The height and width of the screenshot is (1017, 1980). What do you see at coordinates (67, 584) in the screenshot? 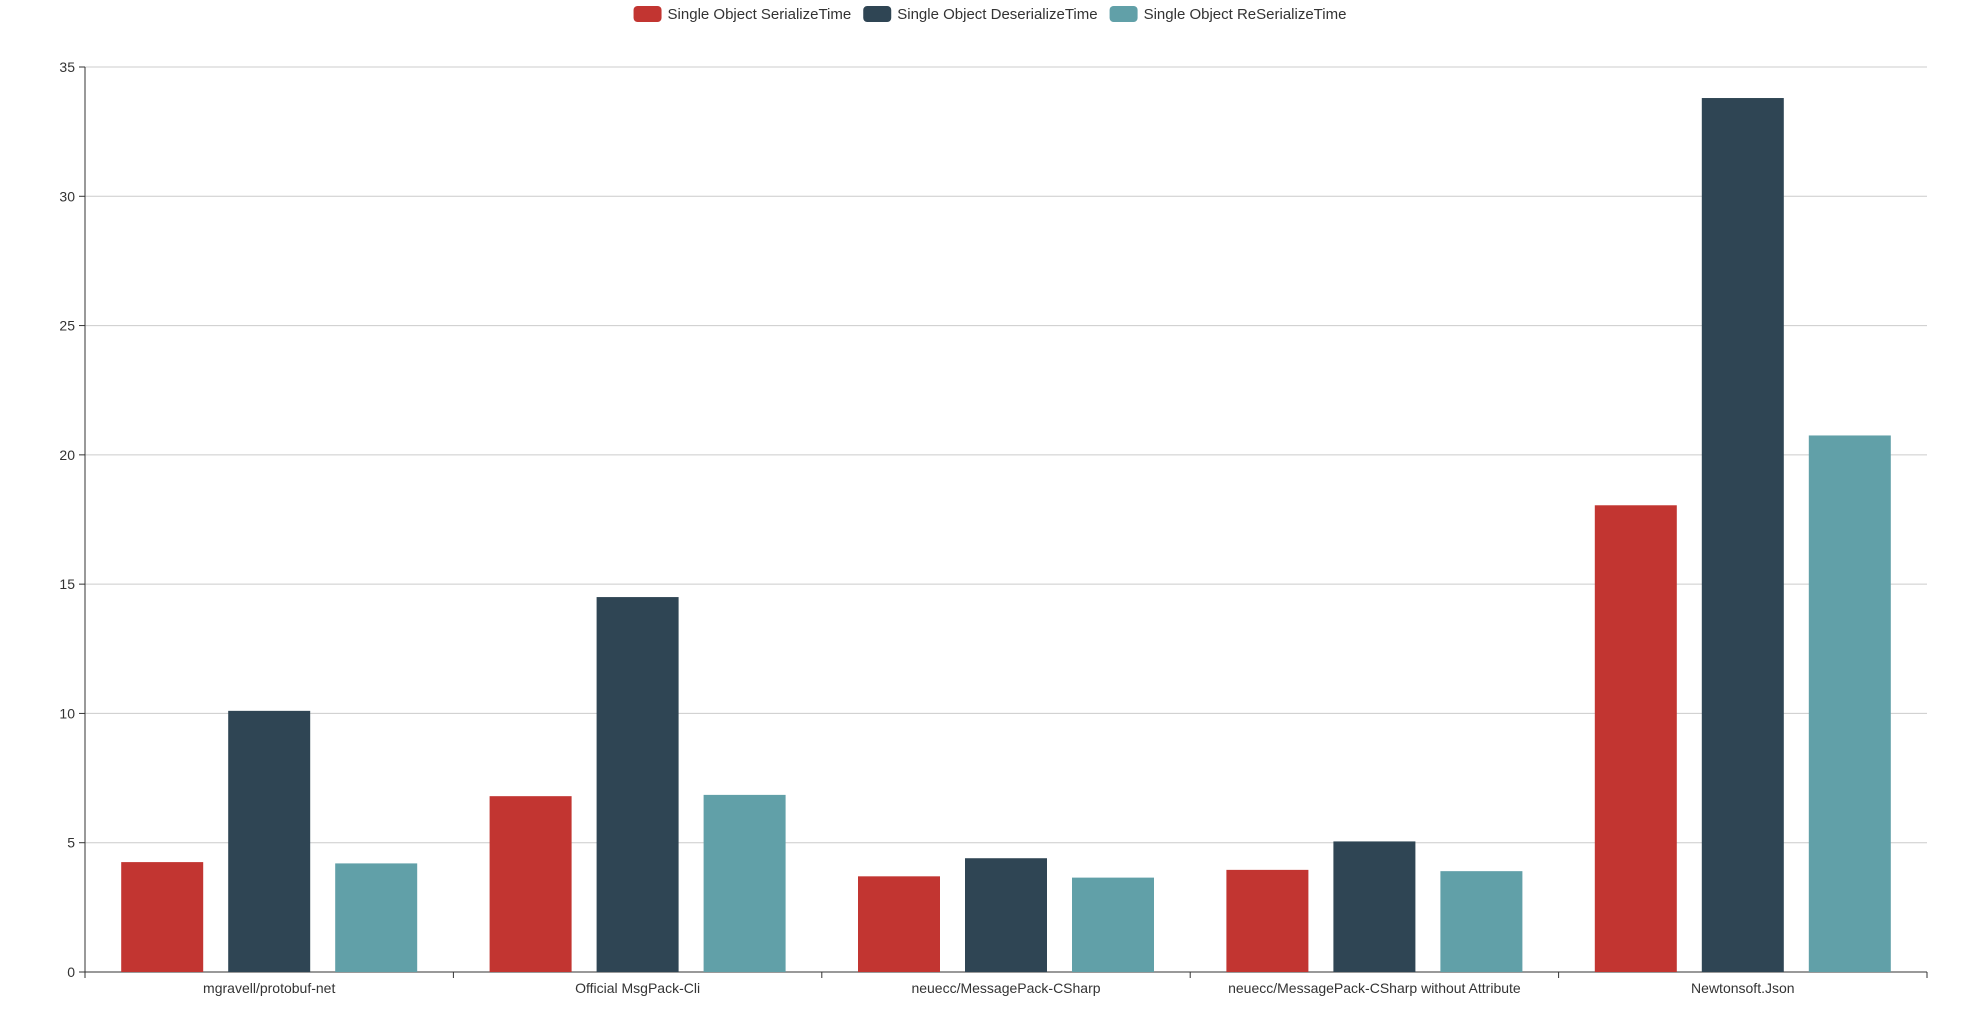
I see `y-tick-label: 15` at bounding box center [67, 584].